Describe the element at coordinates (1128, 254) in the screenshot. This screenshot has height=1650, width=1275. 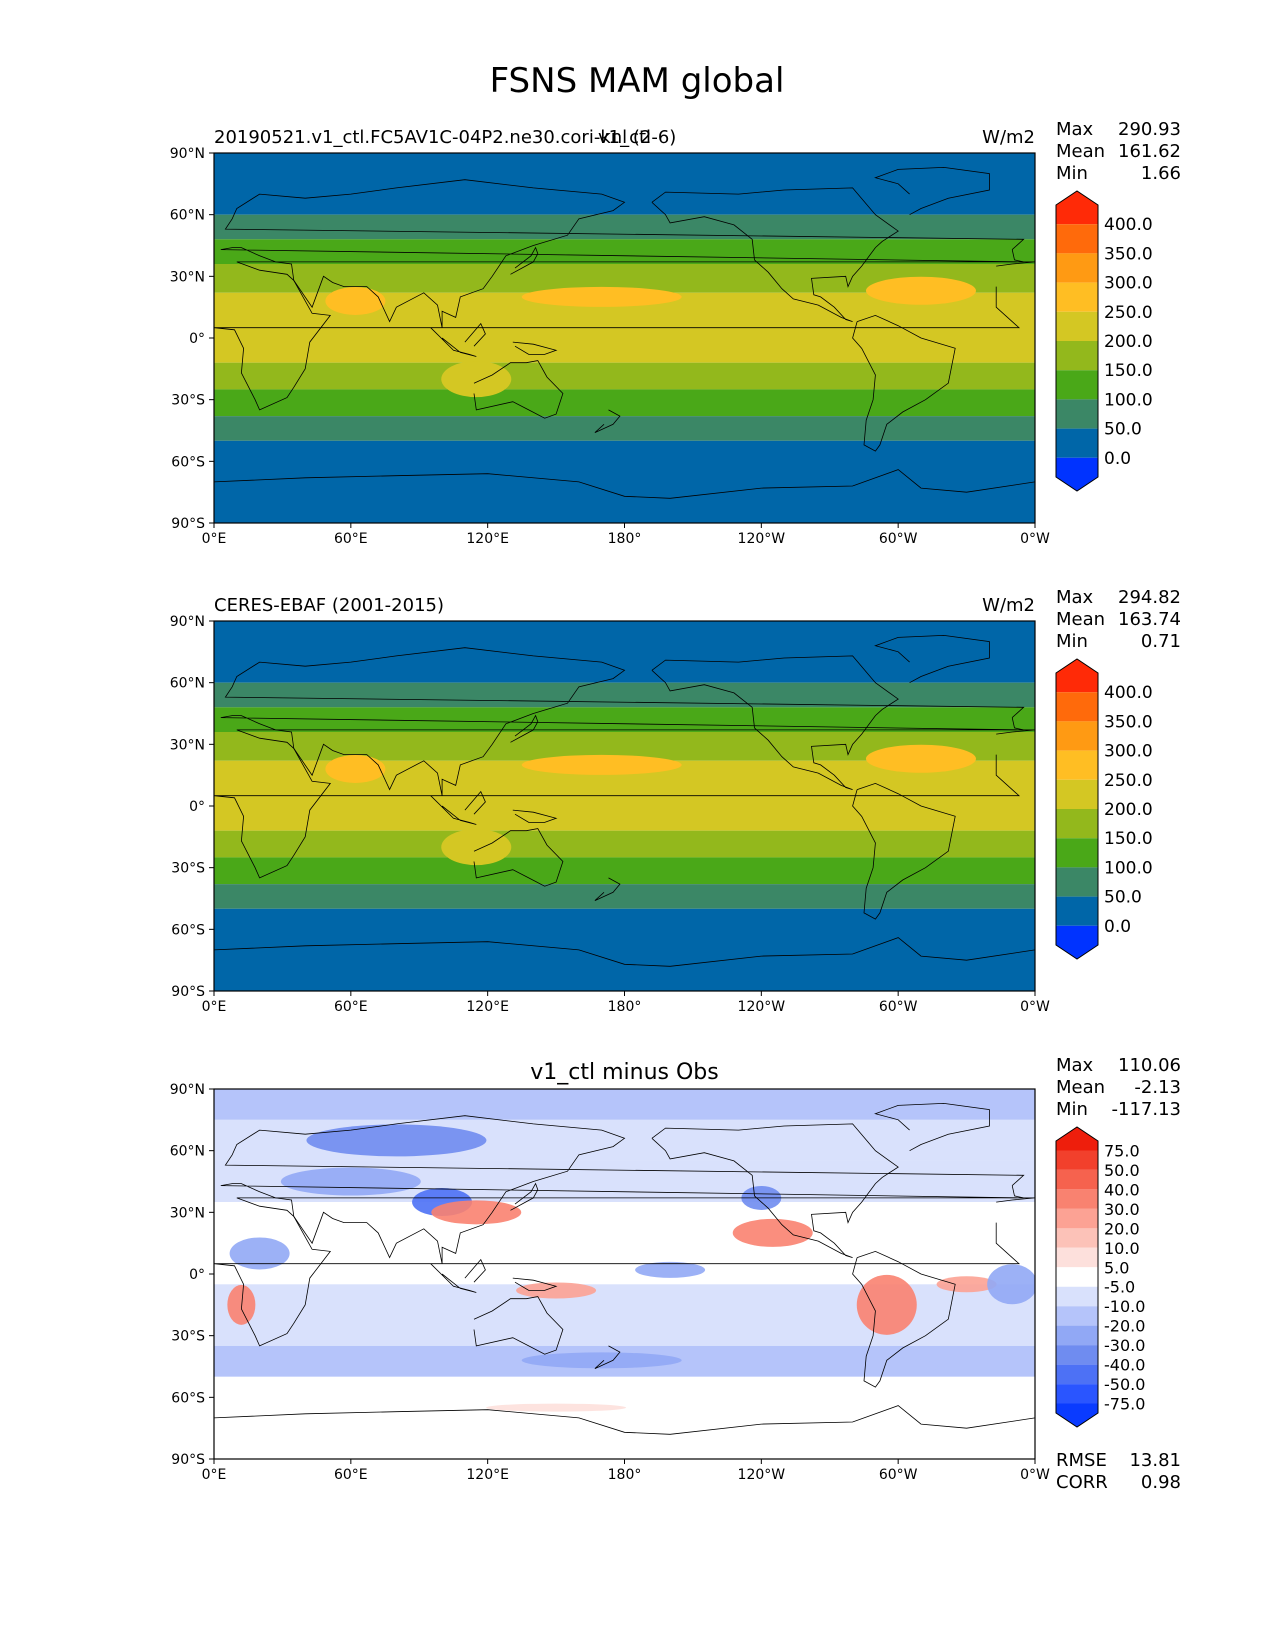
I see `colorbar-label: 350.0` at that location.